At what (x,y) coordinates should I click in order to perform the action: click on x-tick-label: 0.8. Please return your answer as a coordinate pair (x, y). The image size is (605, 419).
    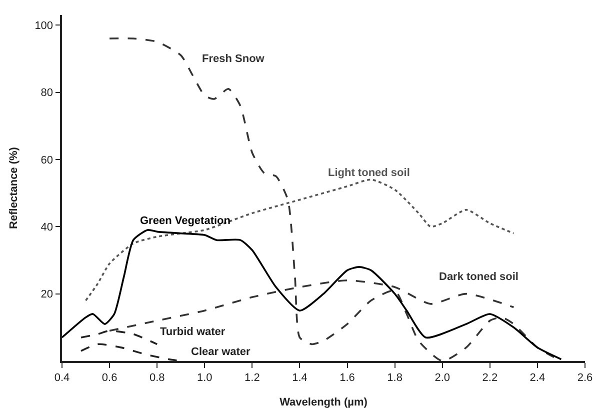
    Looking at the image, I should click on (157, 378).